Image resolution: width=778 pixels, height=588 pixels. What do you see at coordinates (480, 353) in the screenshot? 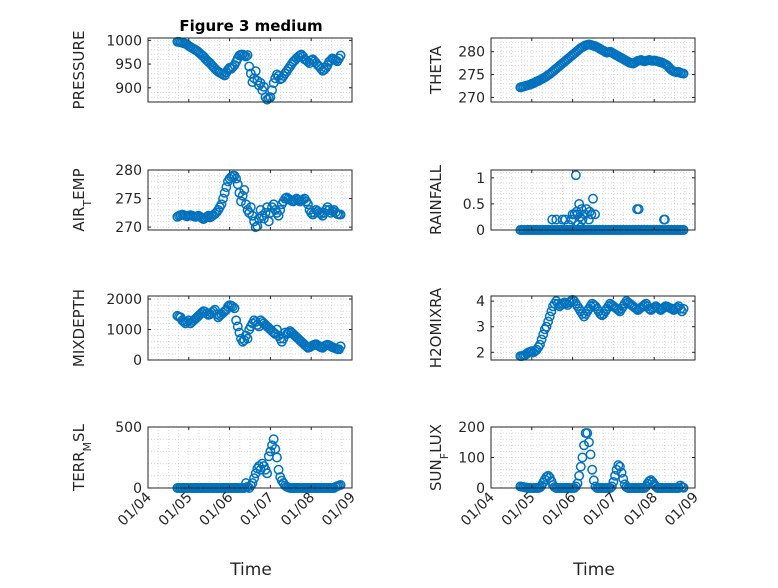
I see `y-tick-label: 2` at bounding box center [480, 353].